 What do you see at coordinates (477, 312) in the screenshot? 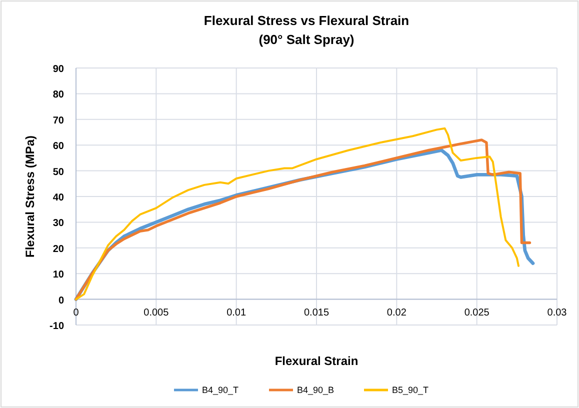
I see `x-tick-label: 0.025` at bounding box center [477, 312].